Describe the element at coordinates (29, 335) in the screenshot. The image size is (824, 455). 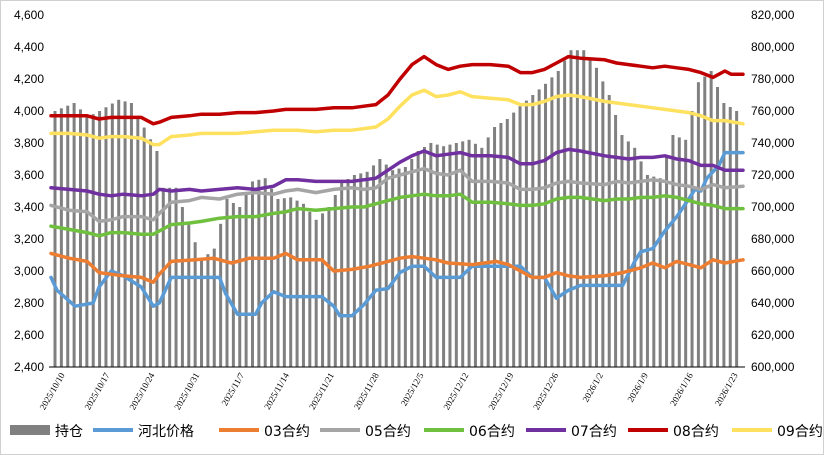
I see `left-tick-label: 2,600` at that location.